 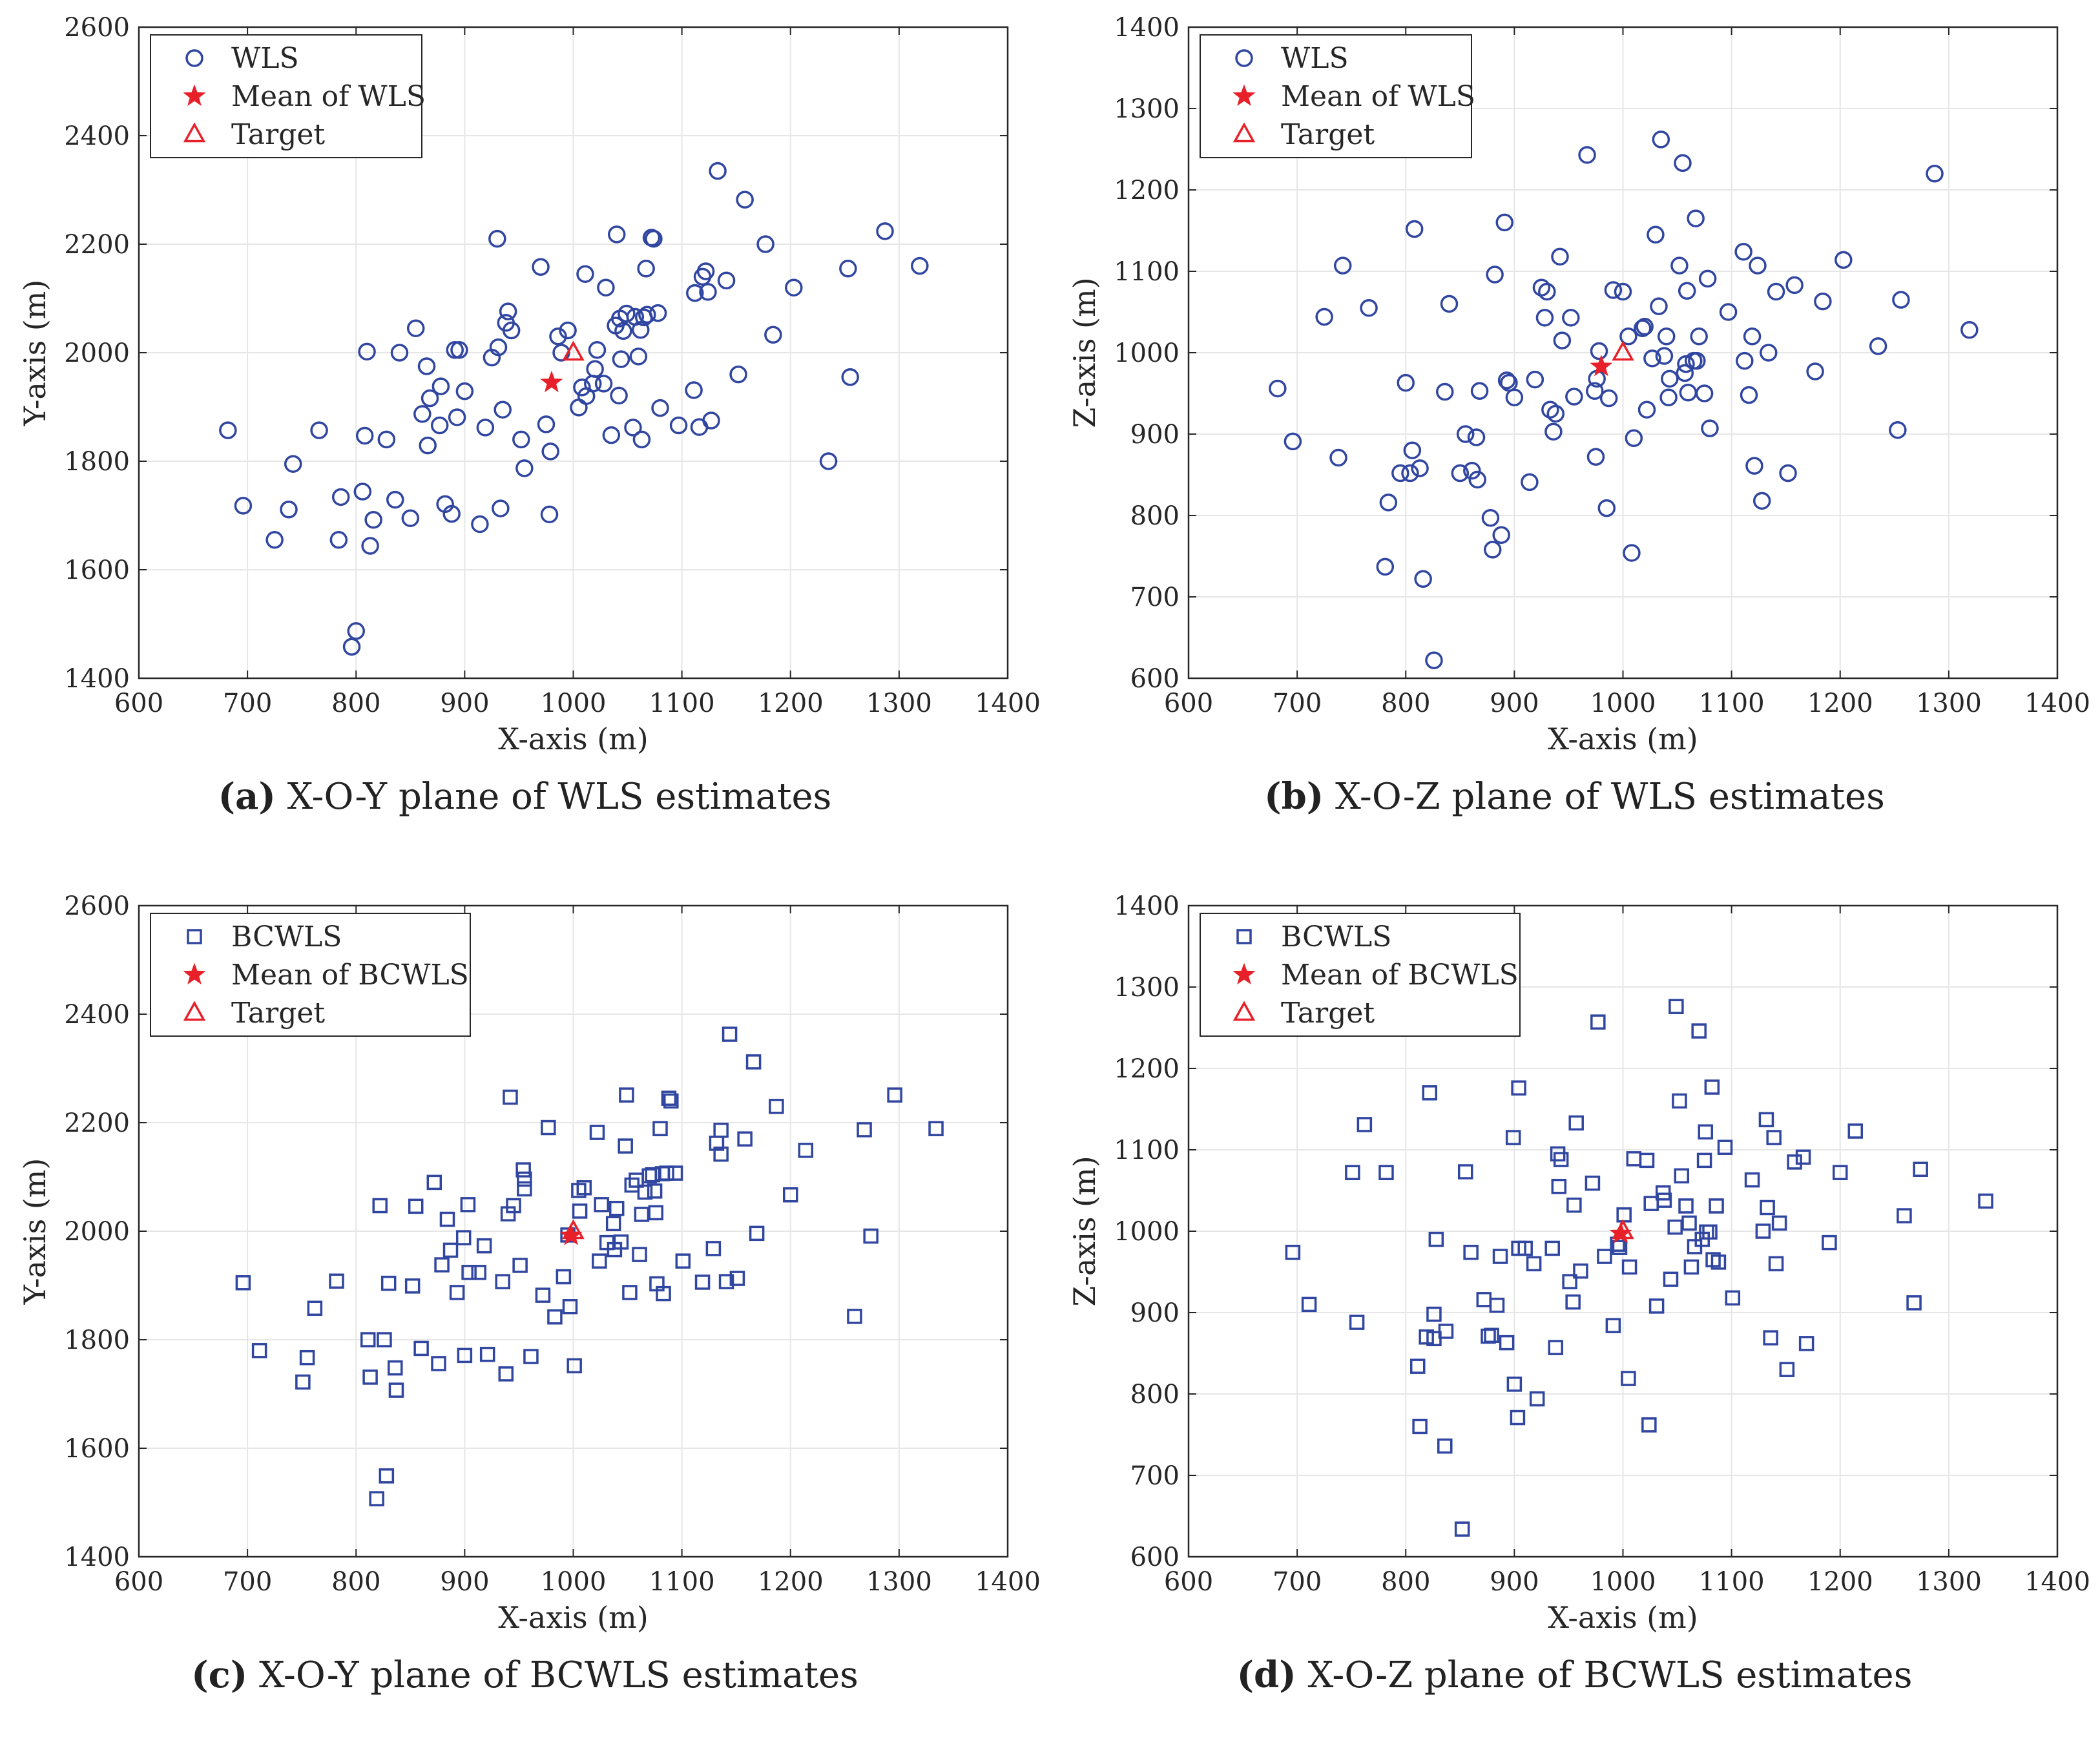 What do you see at coordinates (1623, 350) in the screenshot?
I see `target-marker` at bounding box center [1623, 350].